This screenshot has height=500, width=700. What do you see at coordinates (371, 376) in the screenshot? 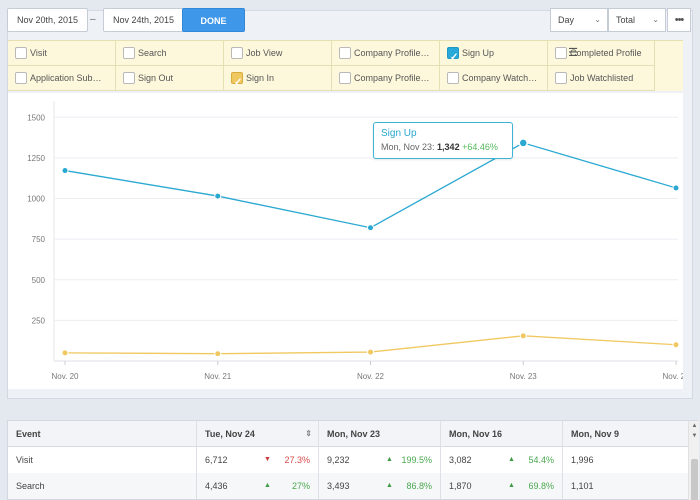
I see `x-tick-label: Nov. 22` at bounding box center [371, 376].